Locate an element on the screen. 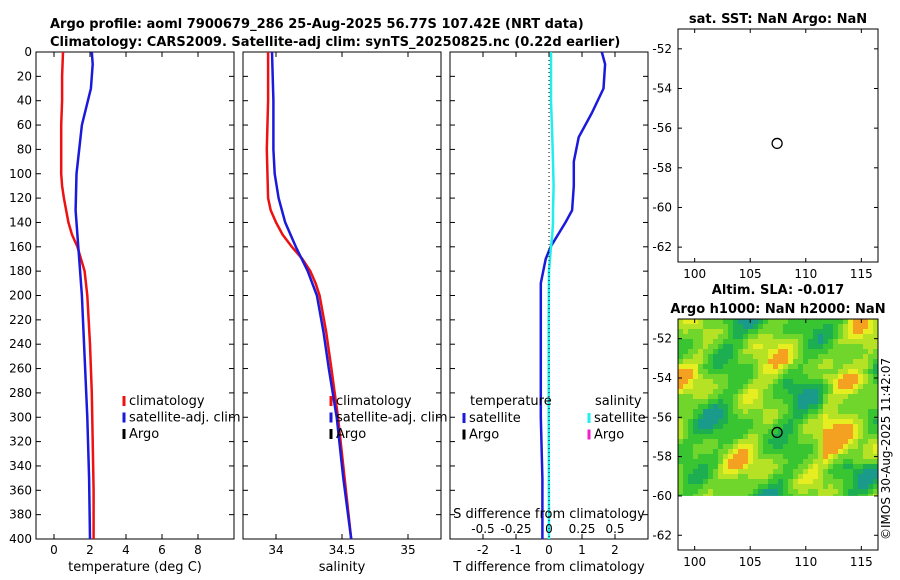  salinity-xtick-label: 35 is located at coordinates (407, 550).